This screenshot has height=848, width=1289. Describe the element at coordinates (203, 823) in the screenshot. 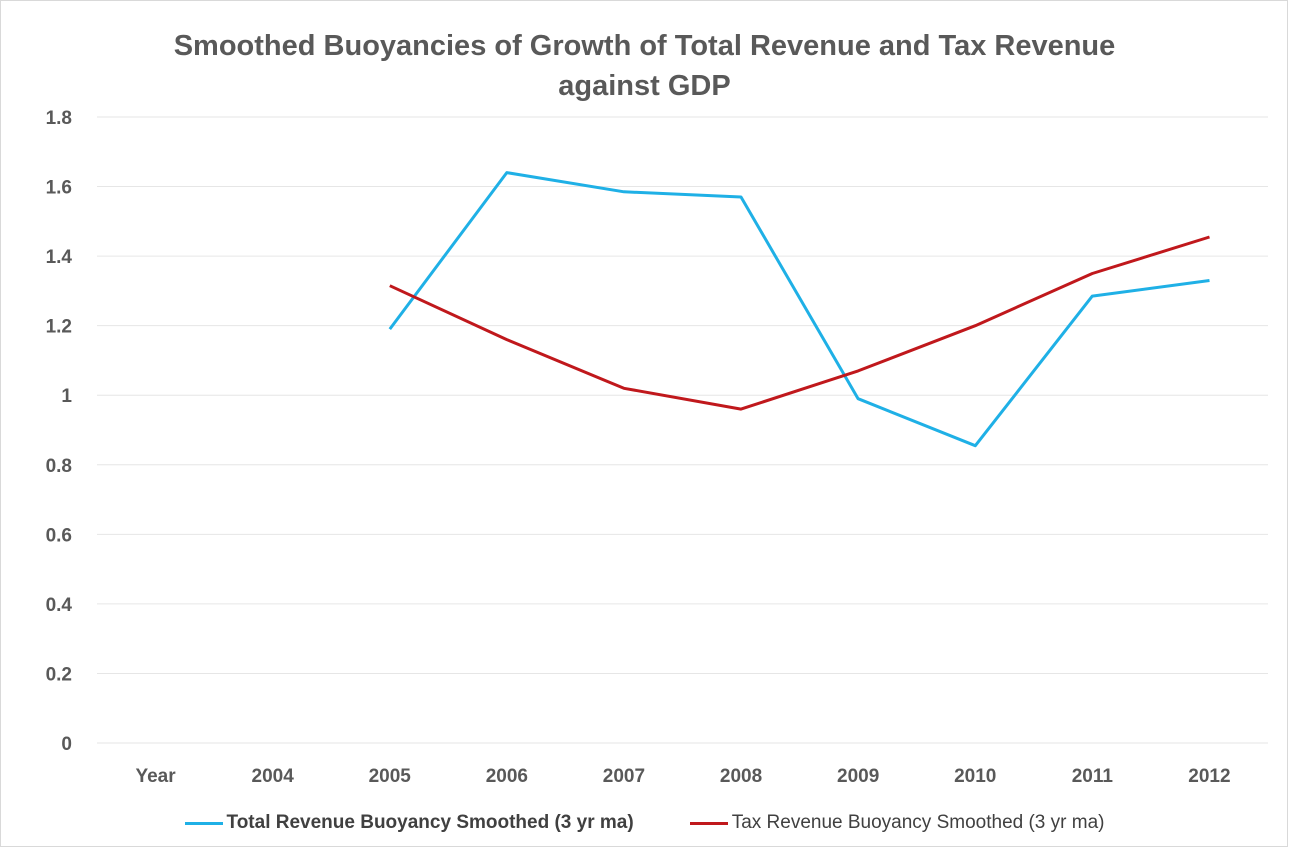

I see `legend-swatch-total-revenue` at that location.